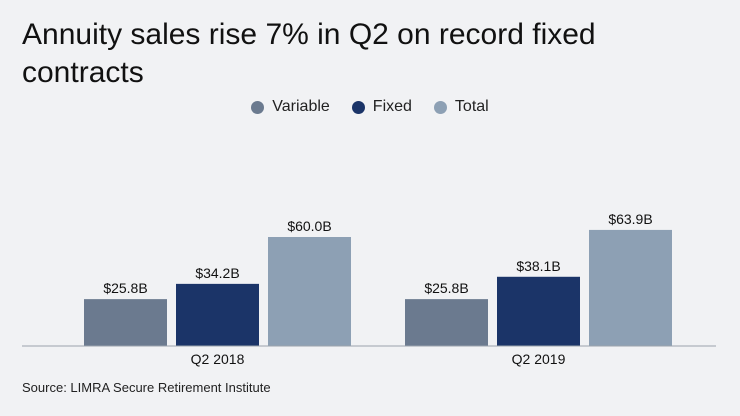 This screenshot has height=416, width=740. Describe the element at coordinates (538, 266) in the screenshot. I see `data-label-fixed-1: $38.1B` at that location.